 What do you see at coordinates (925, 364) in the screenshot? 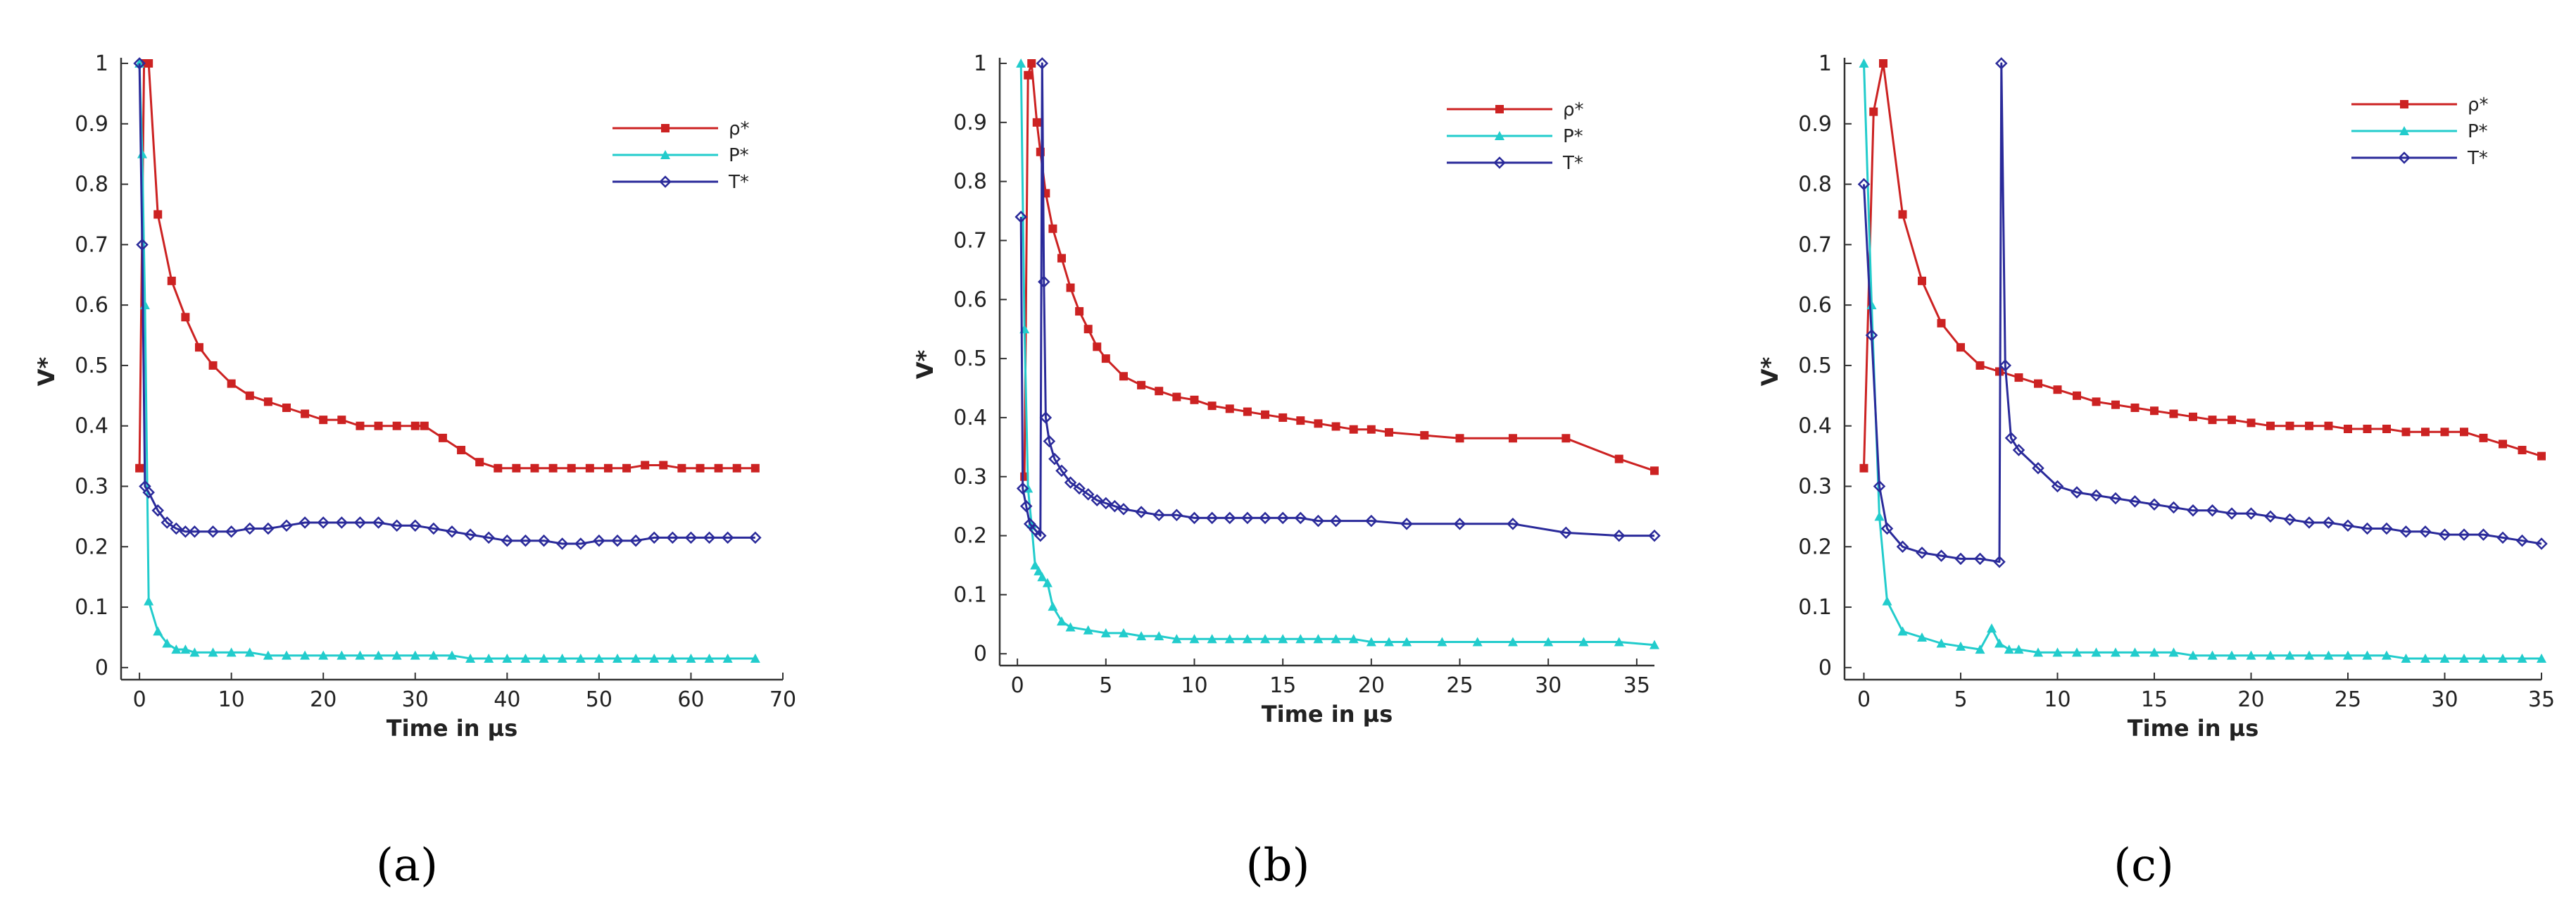
I see `y-axis-title: V*` at bounding box center [925, 364].